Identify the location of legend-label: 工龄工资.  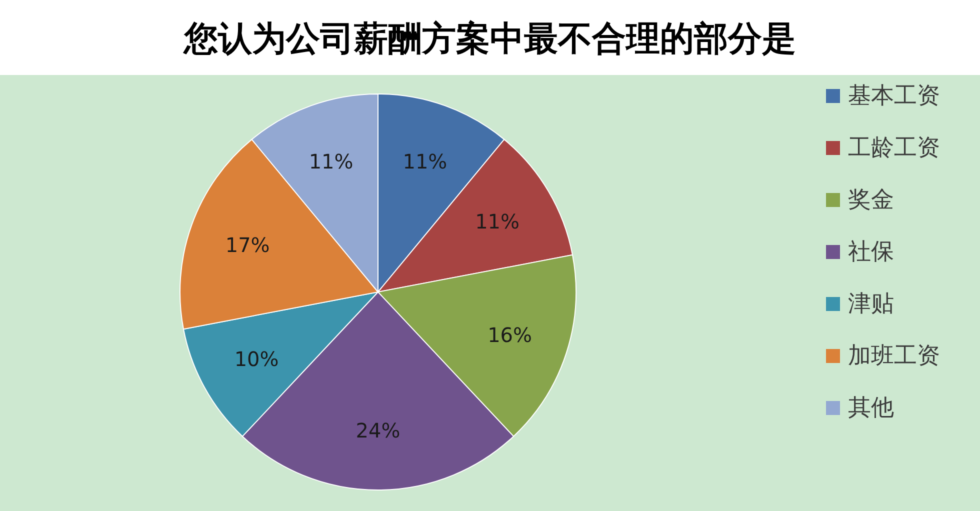
(894, 148).